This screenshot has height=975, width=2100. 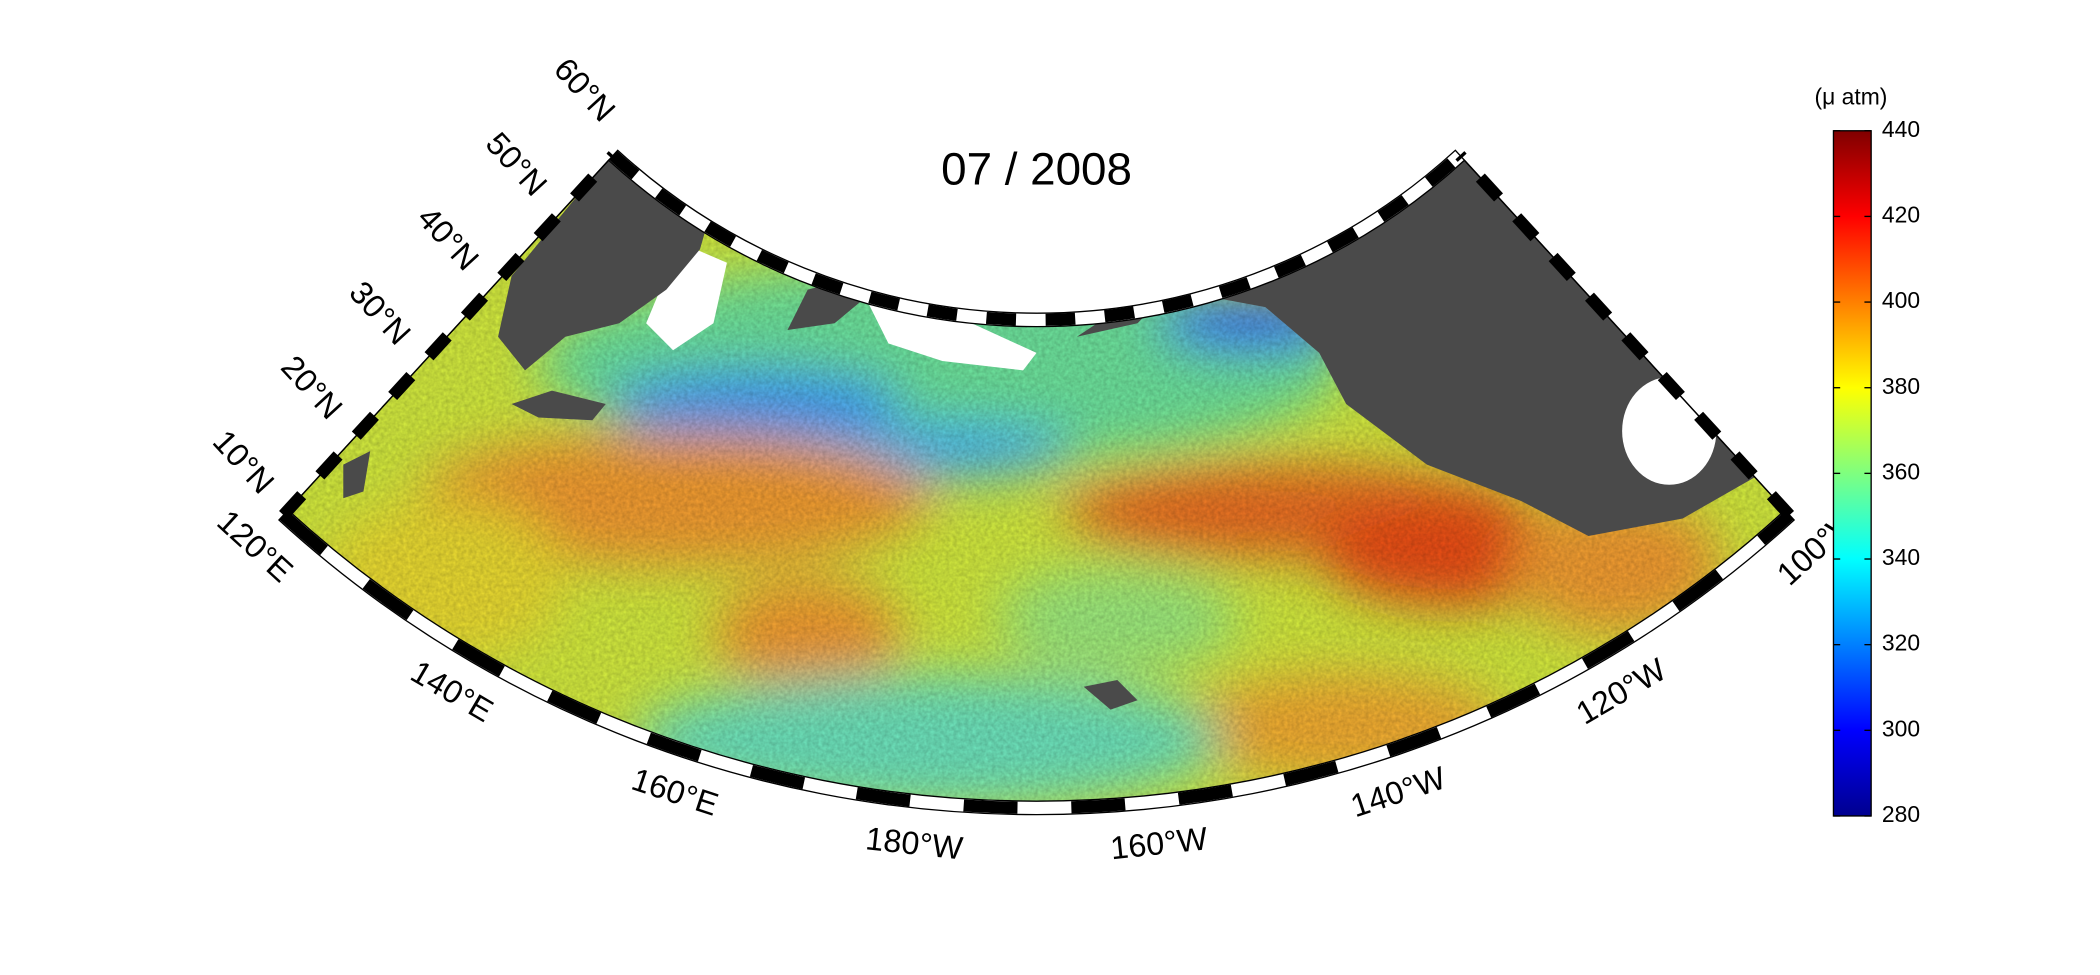 What do you see at coordinates (1901, 300) in the screenshot?
I see `colorbar-tick-label: 400` at bounding box center [1901, 300].